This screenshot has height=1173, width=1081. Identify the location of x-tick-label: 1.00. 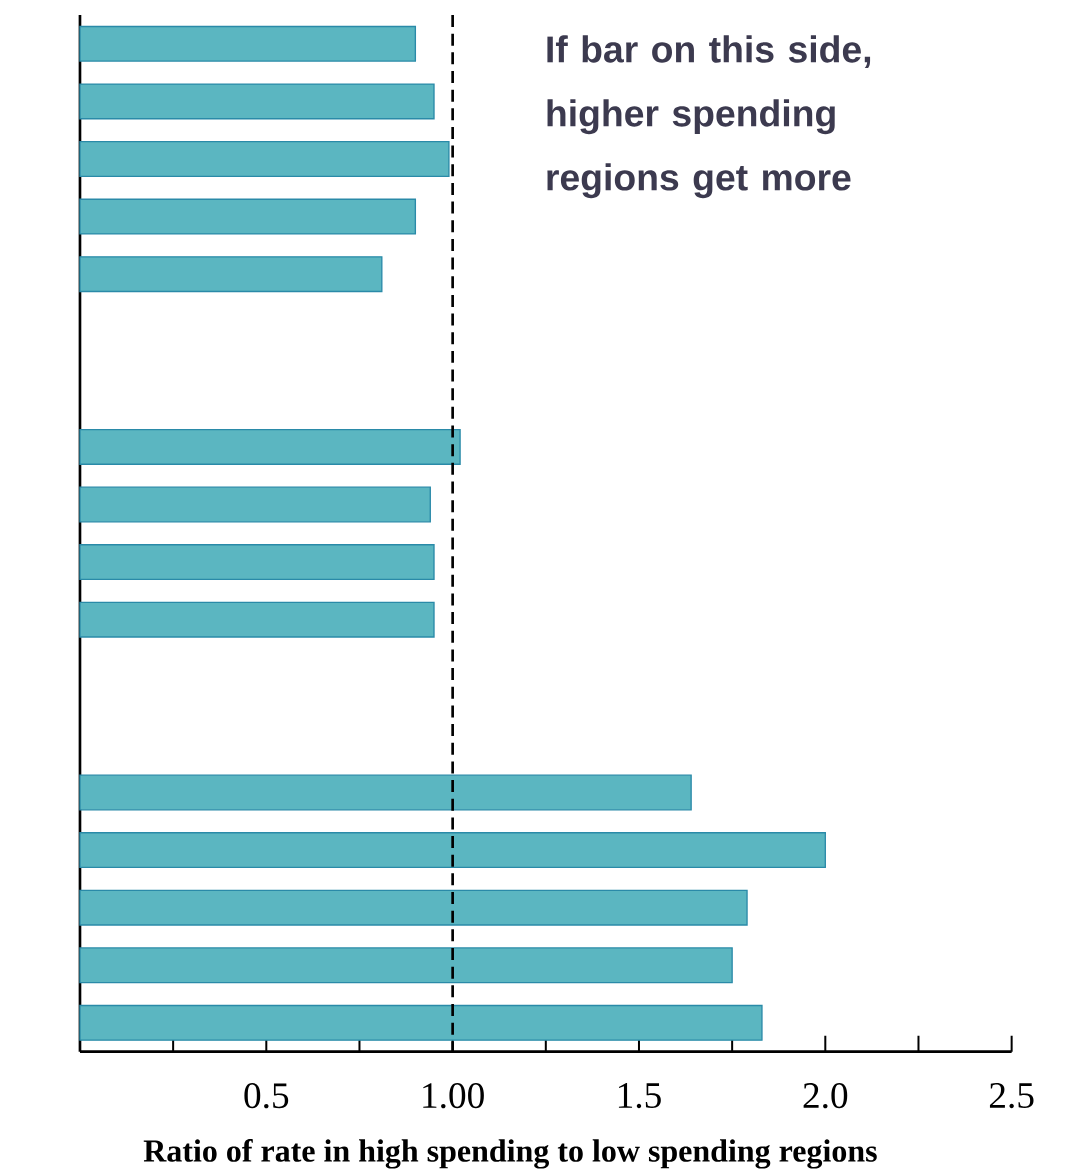
(454, 1096).